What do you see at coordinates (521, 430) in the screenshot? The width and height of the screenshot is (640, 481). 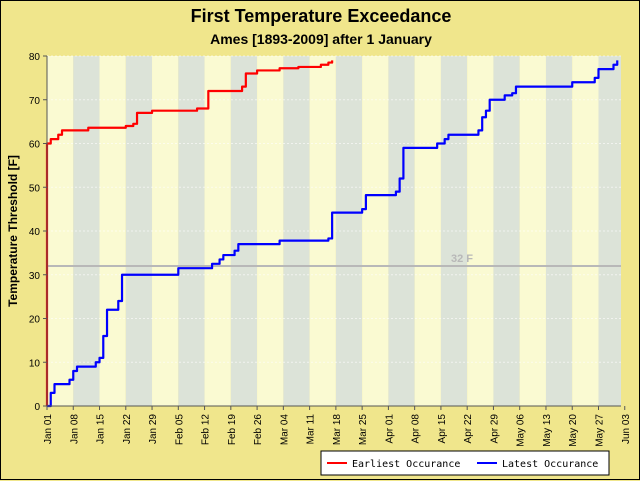 I see `x-tick-label: May 06` at bounding box center [521, 430].